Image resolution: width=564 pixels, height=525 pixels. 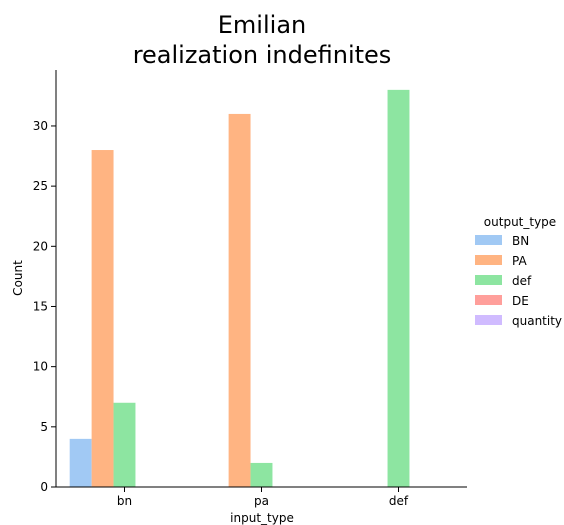 I want to click on y-tick-label: 5, so click(x=44, y=427).